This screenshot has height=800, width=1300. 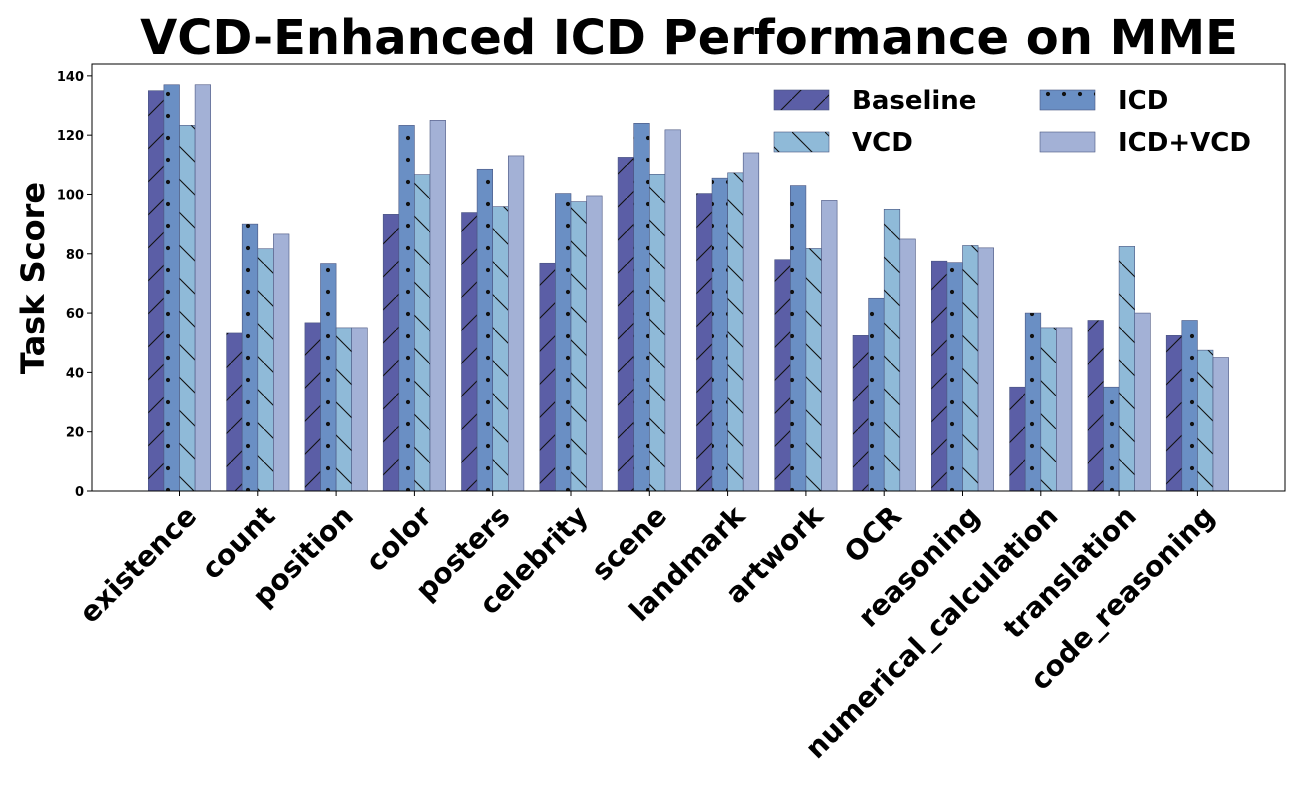 I want to click on bar-vcd-position, so click(x=344, y=409).